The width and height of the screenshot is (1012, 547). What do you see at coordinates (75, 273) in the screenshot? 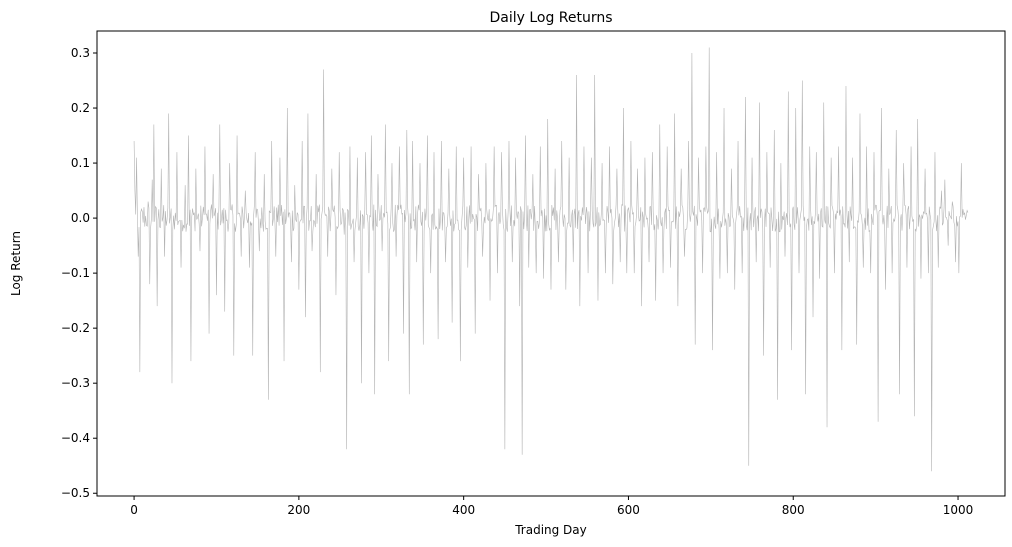
I see `y-tick-label: −0.1` at bounding box center [75, 273].